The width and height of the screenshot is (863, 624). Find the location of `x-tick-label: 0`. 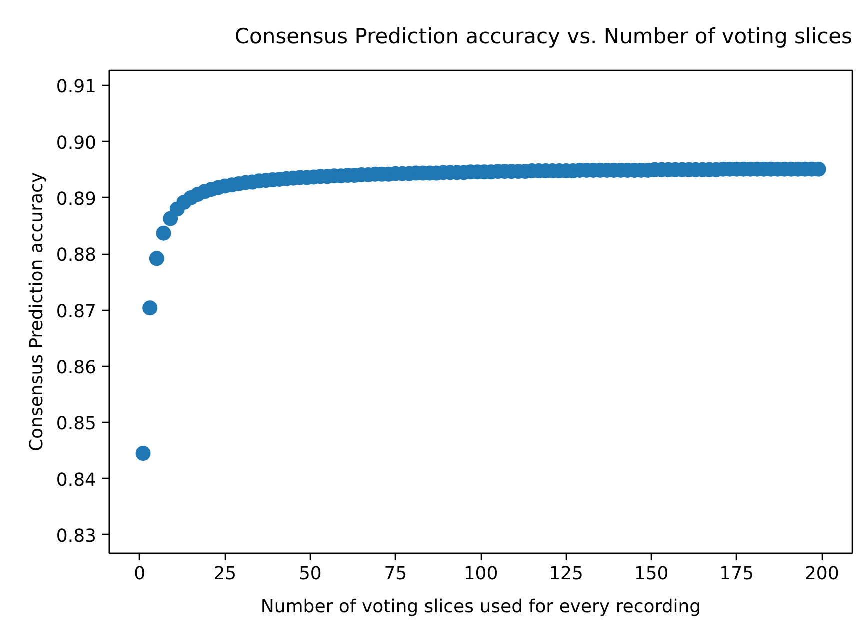

x-tick-label: 0 is located at coordinates (140, 574).